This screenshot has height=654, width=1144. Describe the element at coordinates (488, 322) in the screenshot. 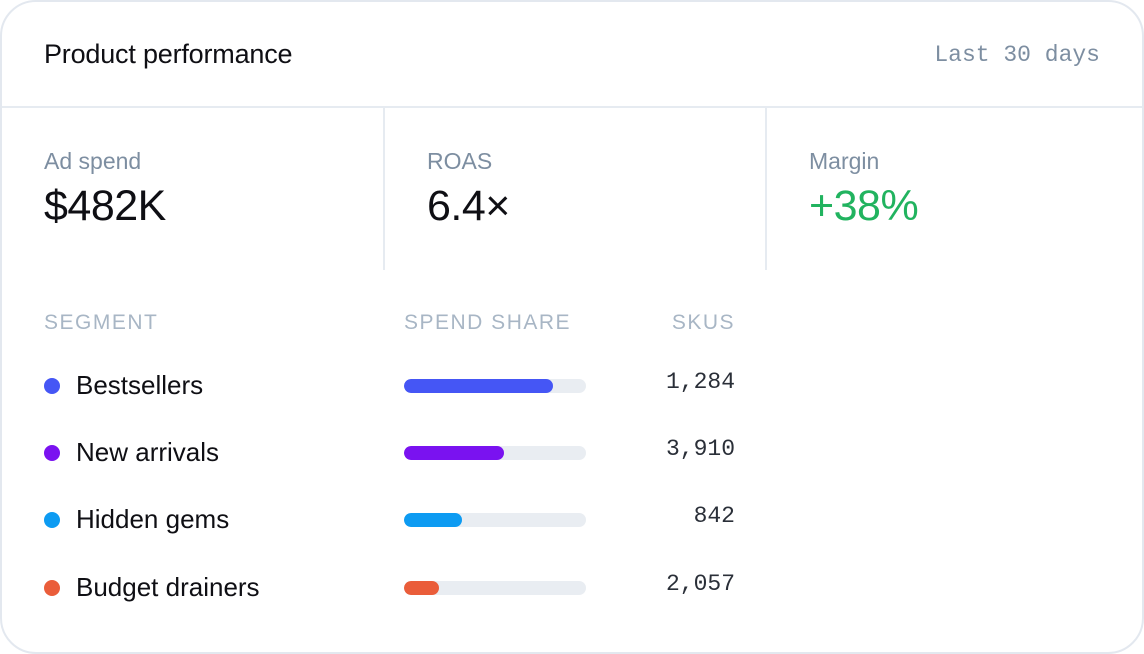

I see `column-header-spend-share: SPEND SHARE` at that location.